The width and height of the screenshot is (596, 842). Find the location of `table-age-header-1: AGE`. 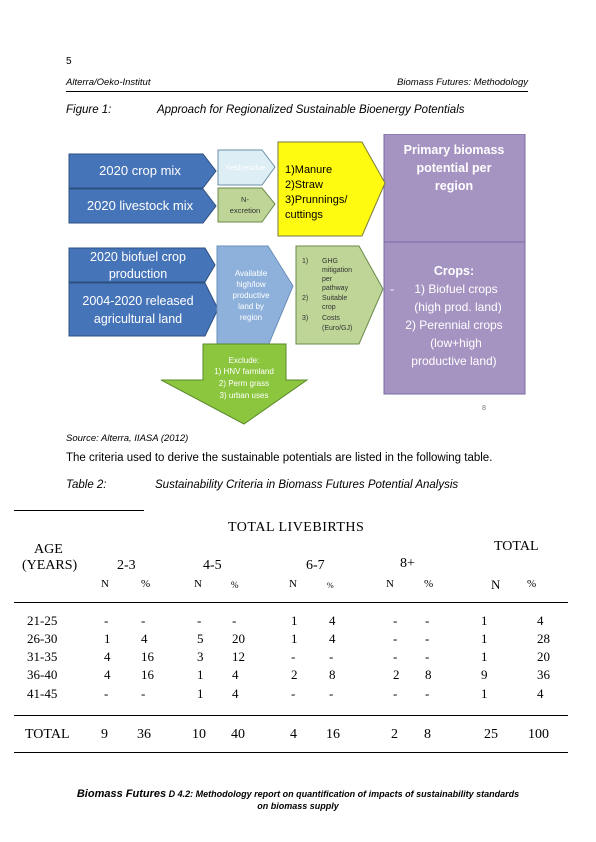

table-age-header-1: AGE is located at coordinates (48, 549).